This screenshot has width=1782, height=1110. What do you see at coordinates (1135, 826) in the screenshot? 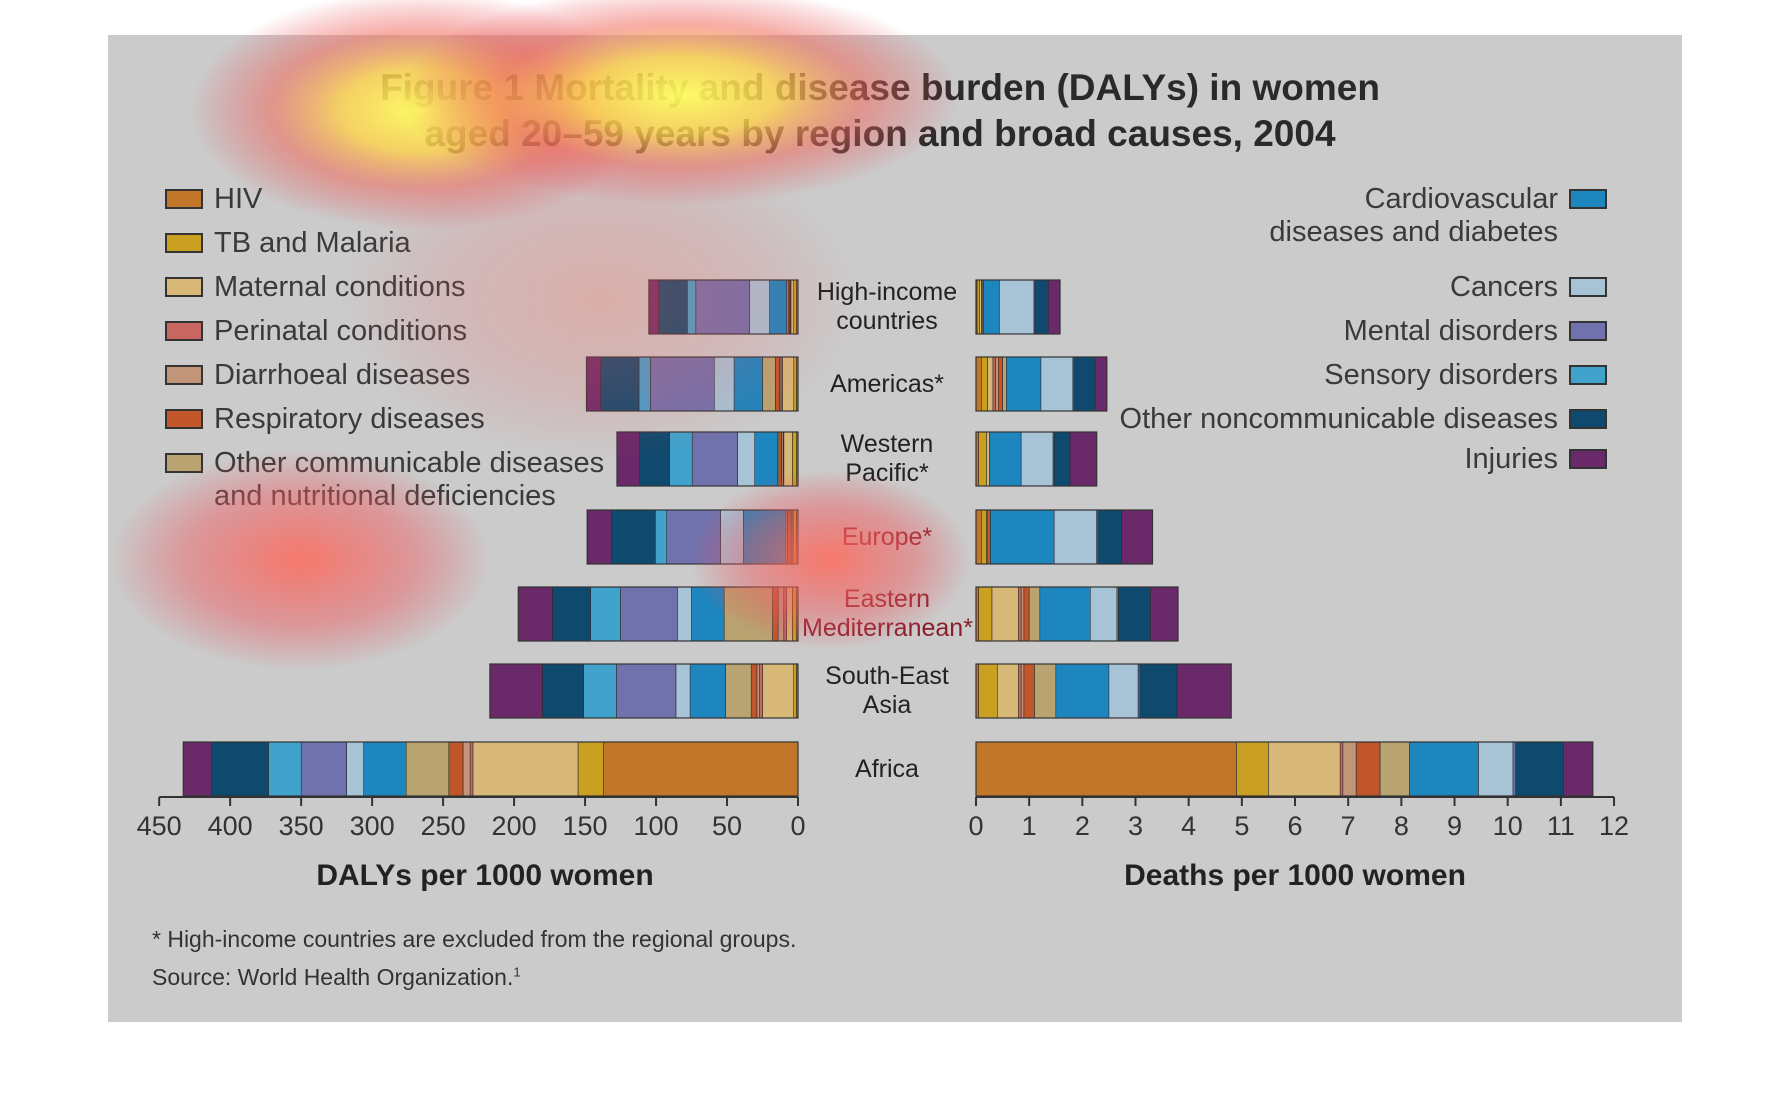
I see `x-tick-label-deaths: 3` at bounding box center [1135, 826].